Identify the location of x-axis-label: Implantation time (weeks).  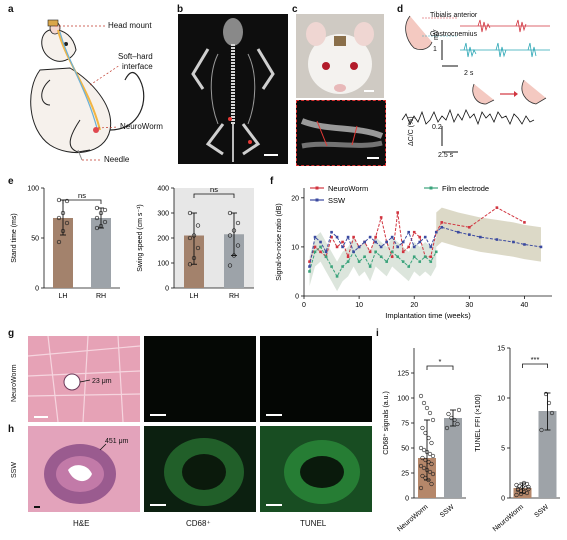
(428, 315).